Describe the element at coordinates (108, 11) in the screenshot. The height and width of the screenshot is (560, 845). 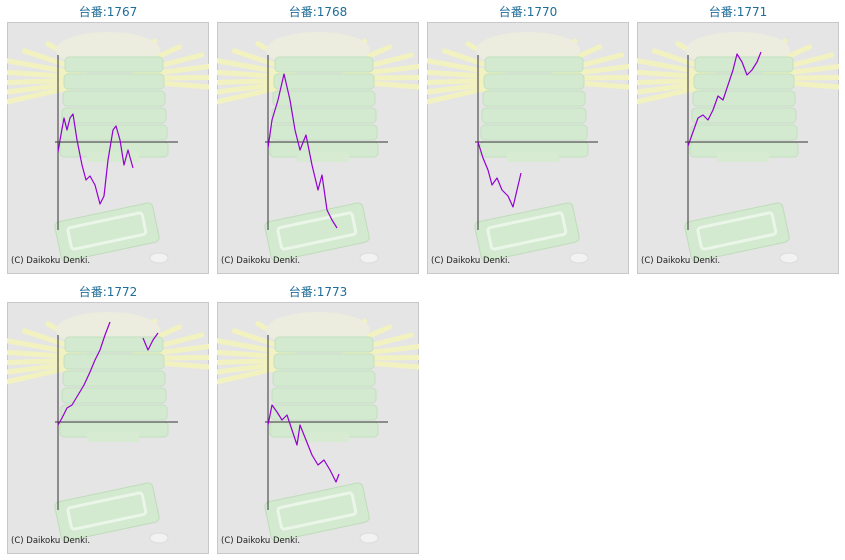
I see `chart-title: 台番:1767` at that location.